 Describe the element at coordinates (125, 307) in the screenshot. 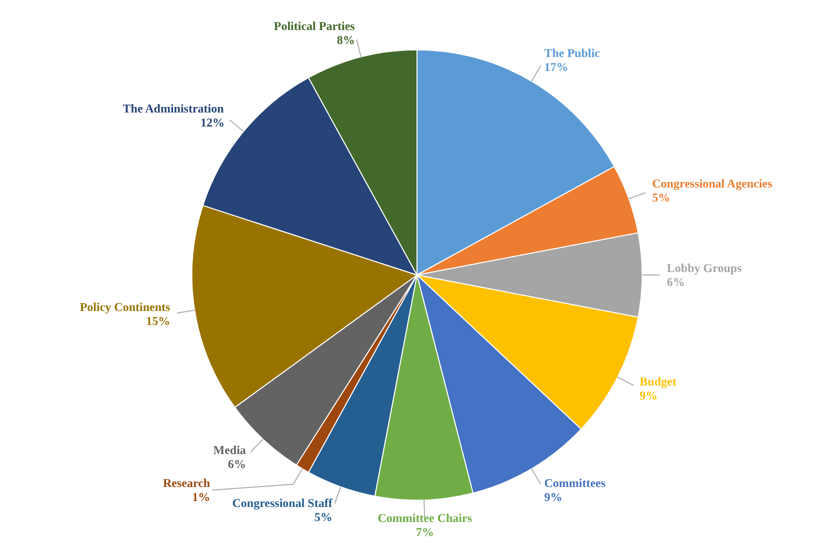

I see `slice-label: Policy Continents` at that location.